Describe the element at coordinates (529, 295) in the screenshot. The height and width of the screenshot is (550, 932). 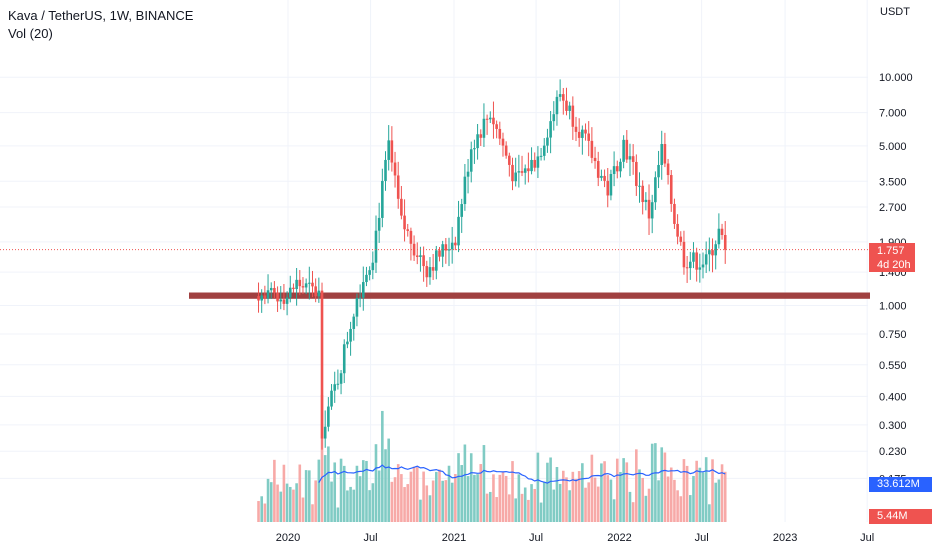
I see `support-zone-rect` at that location.